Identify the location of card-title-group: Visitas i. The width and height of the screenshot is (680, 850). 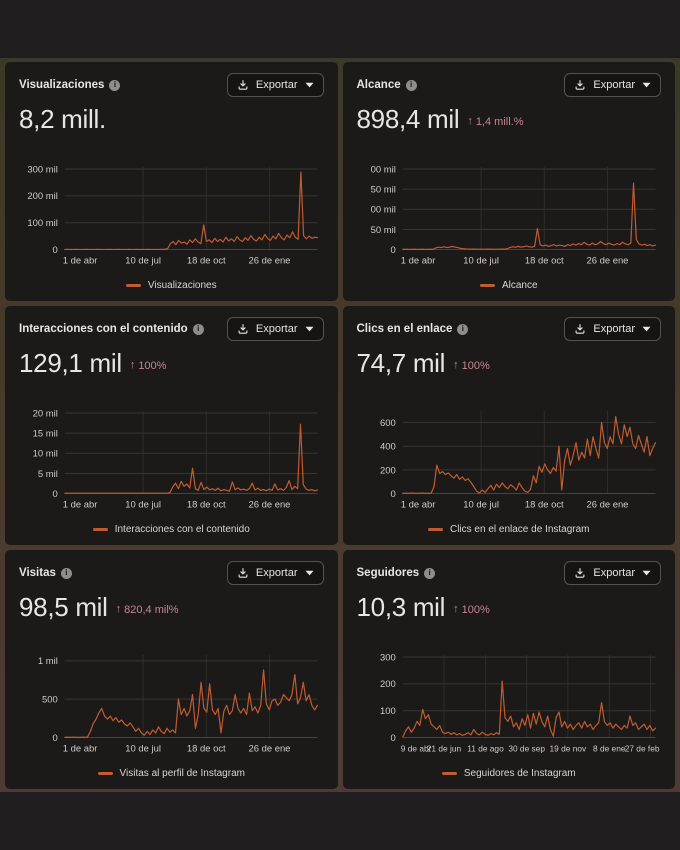
(45, 573).